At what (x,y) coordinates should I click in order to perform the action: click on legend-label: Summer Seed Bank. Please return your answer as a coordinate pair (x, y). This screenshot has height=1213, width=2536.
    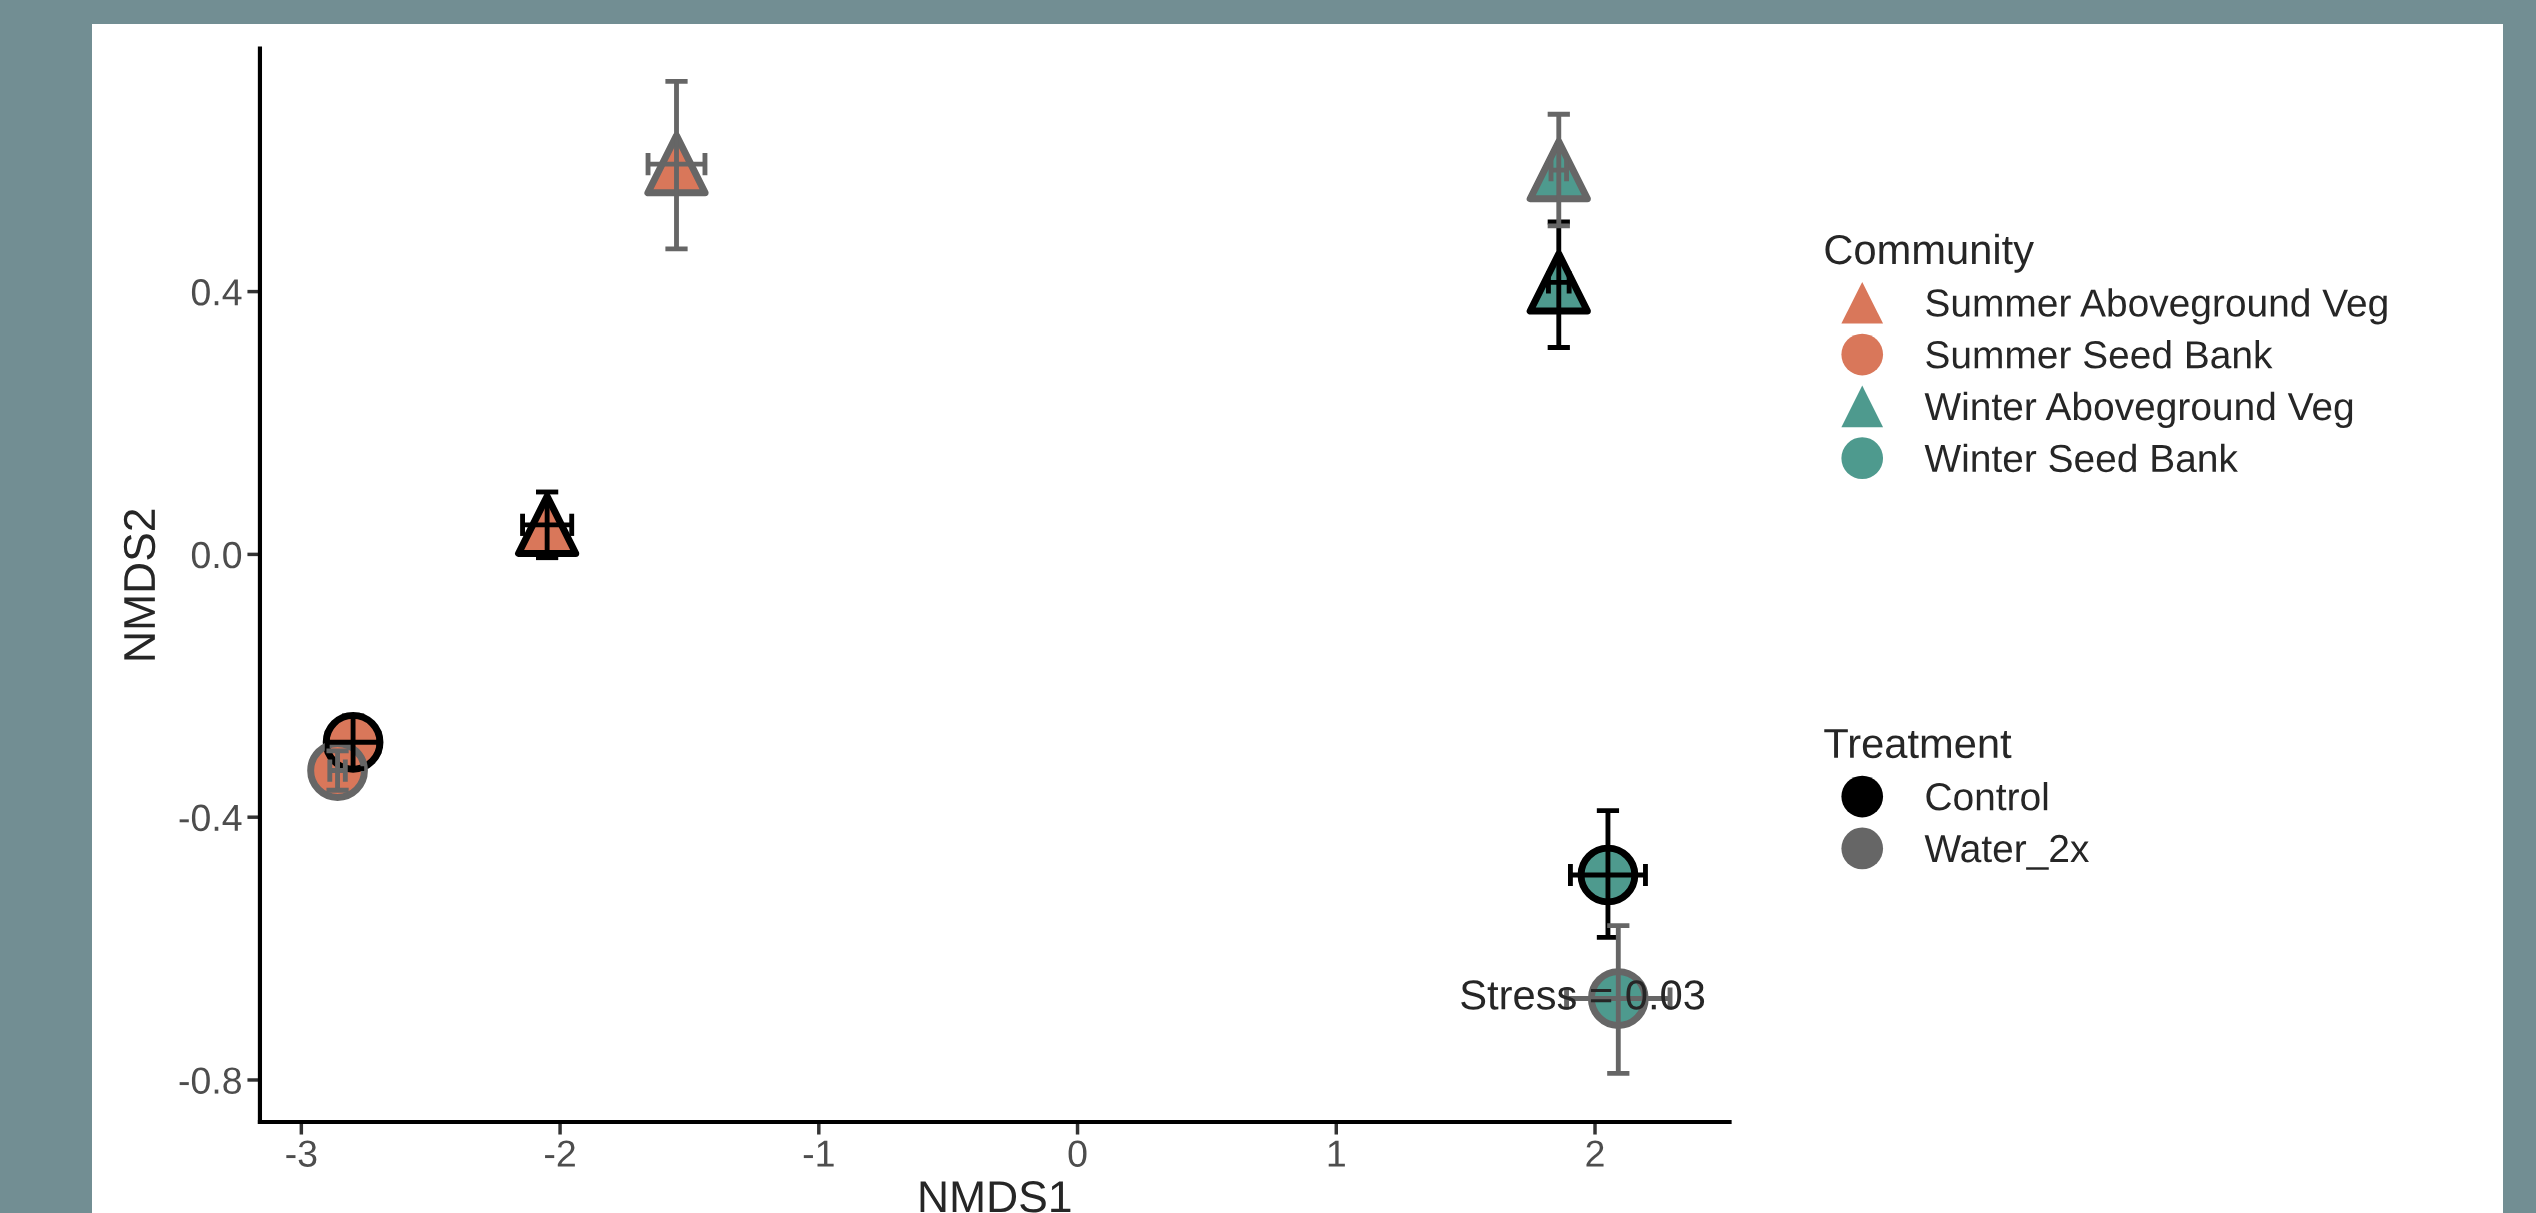
    Looking at the image, I should click on (2099, 354).